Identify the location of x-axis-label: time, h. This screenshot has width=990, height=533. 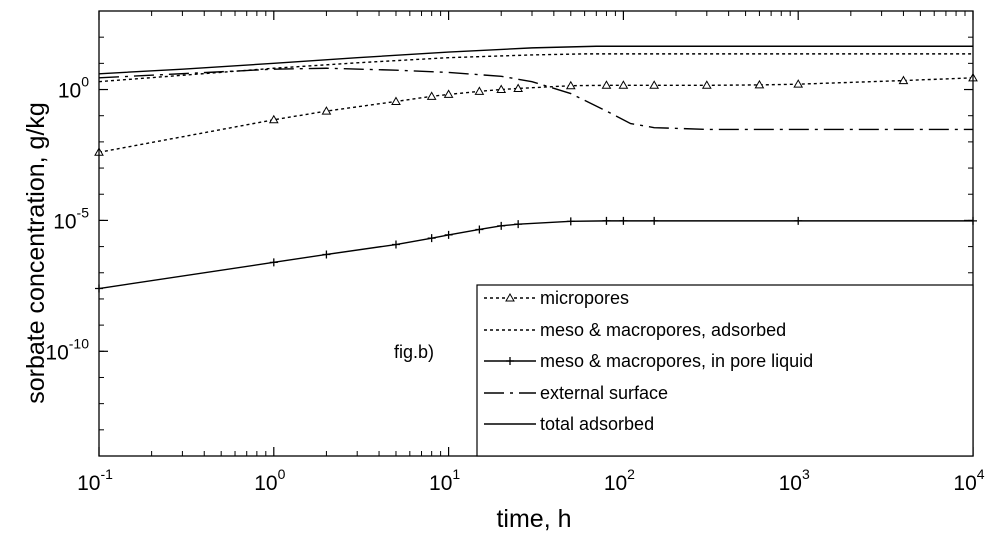
(533, 519).